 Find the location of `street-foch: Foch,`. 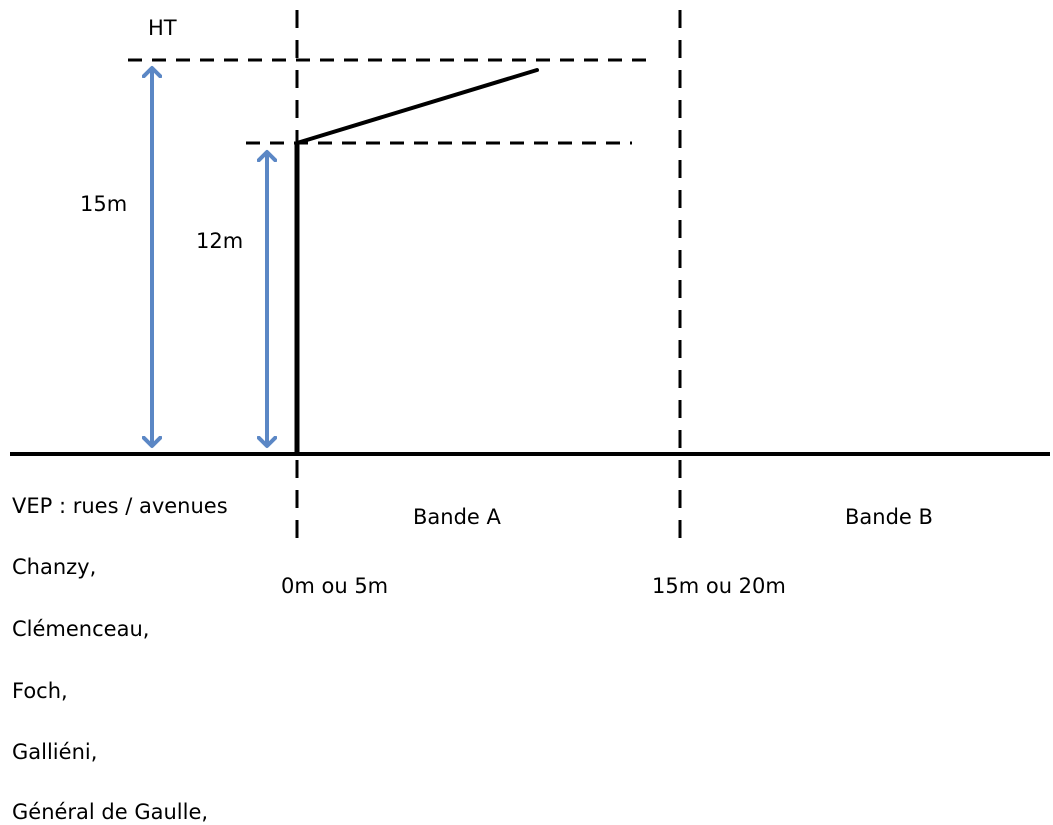

street-foch: Foch, is located at coordinates (40, 691).